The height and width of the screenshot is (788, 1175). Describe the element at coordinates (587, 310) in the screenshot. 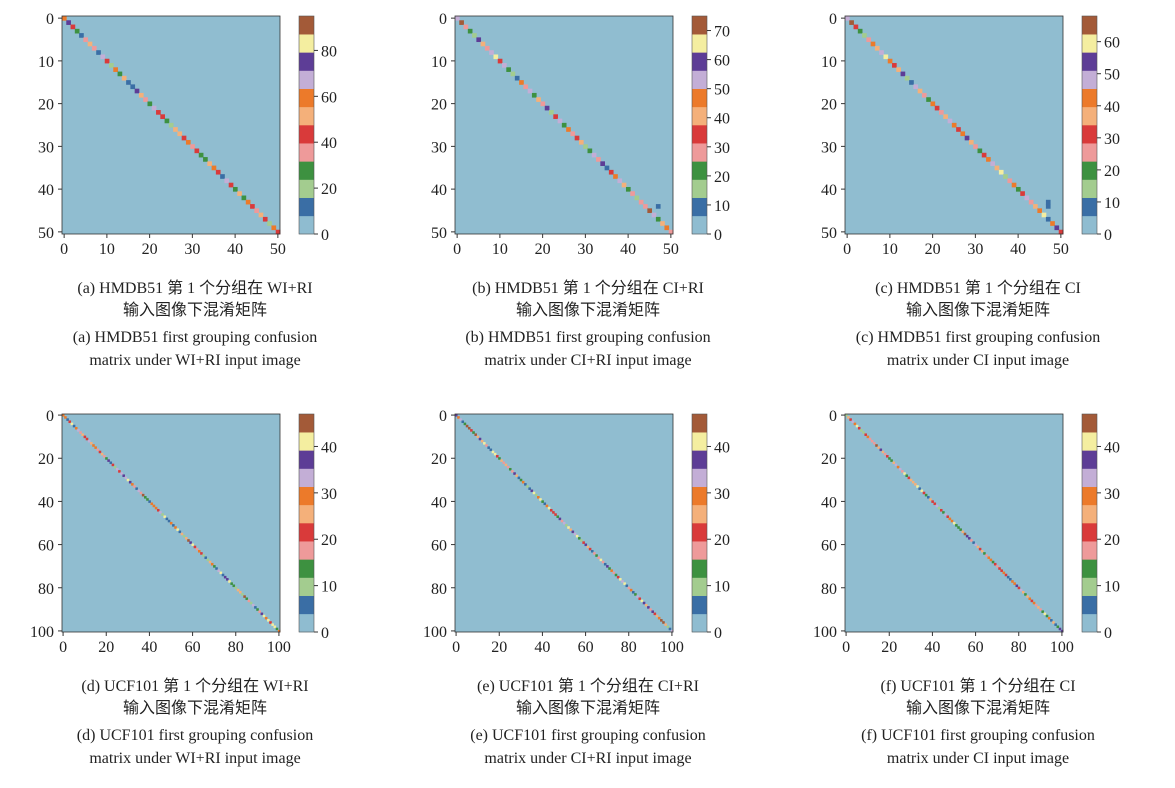

I see `caption-zh2-b: 输入图像下混淆矩阵` at that location.